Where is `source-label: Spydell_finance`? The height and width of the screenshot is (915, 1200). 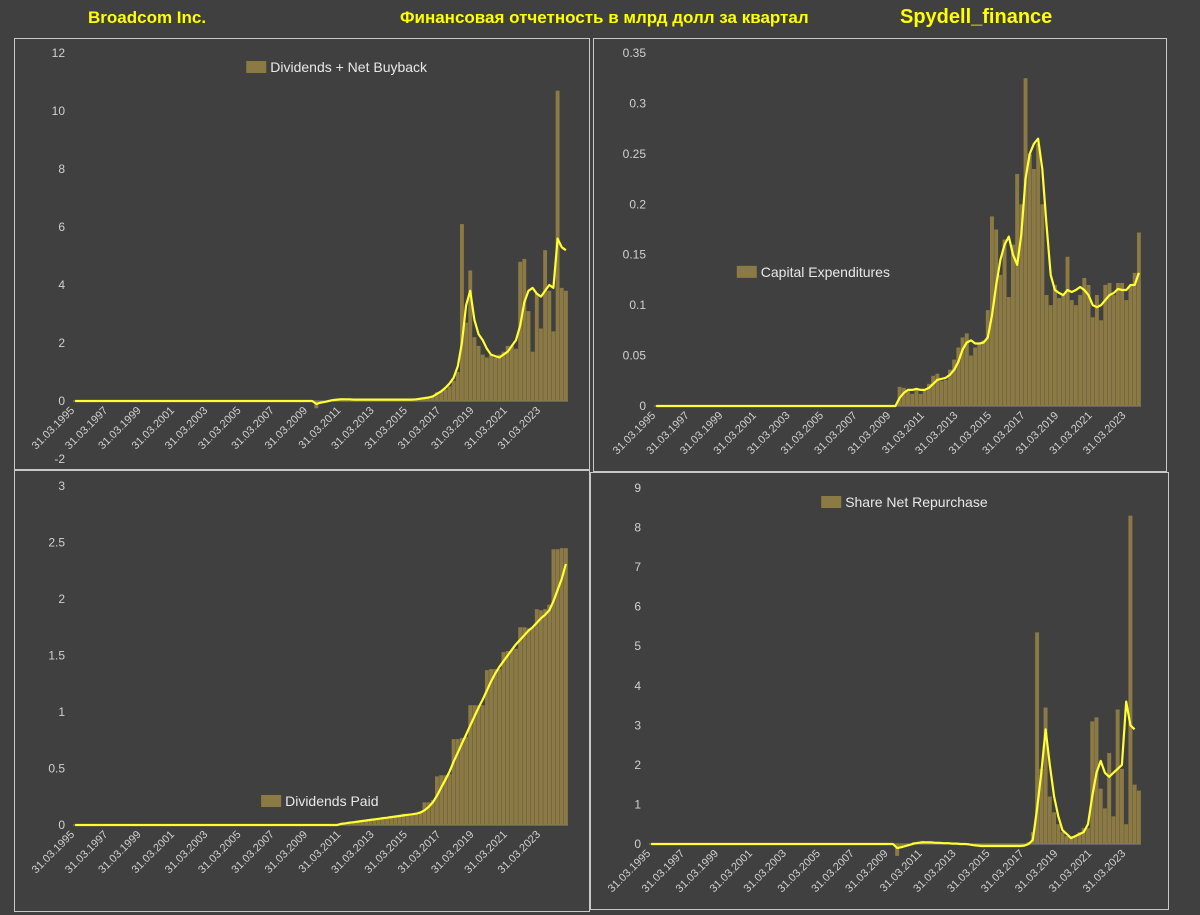
source-label: Spydell_finance is located at coordinates (976, 17).